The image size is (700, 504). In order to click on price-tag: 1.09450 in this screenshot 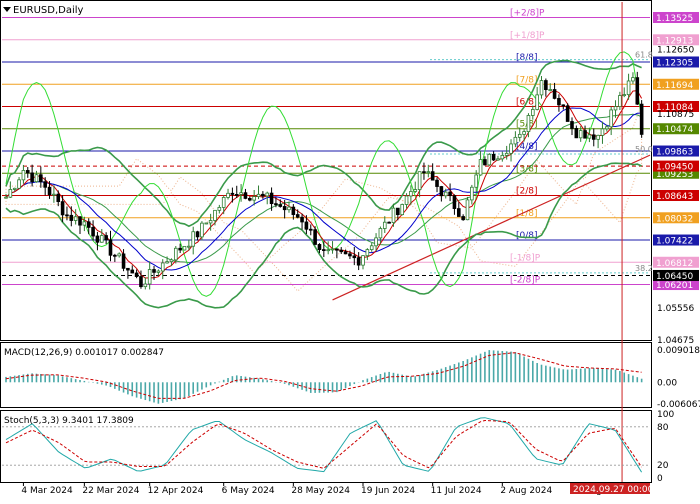, I will do `click(674, 168)`.